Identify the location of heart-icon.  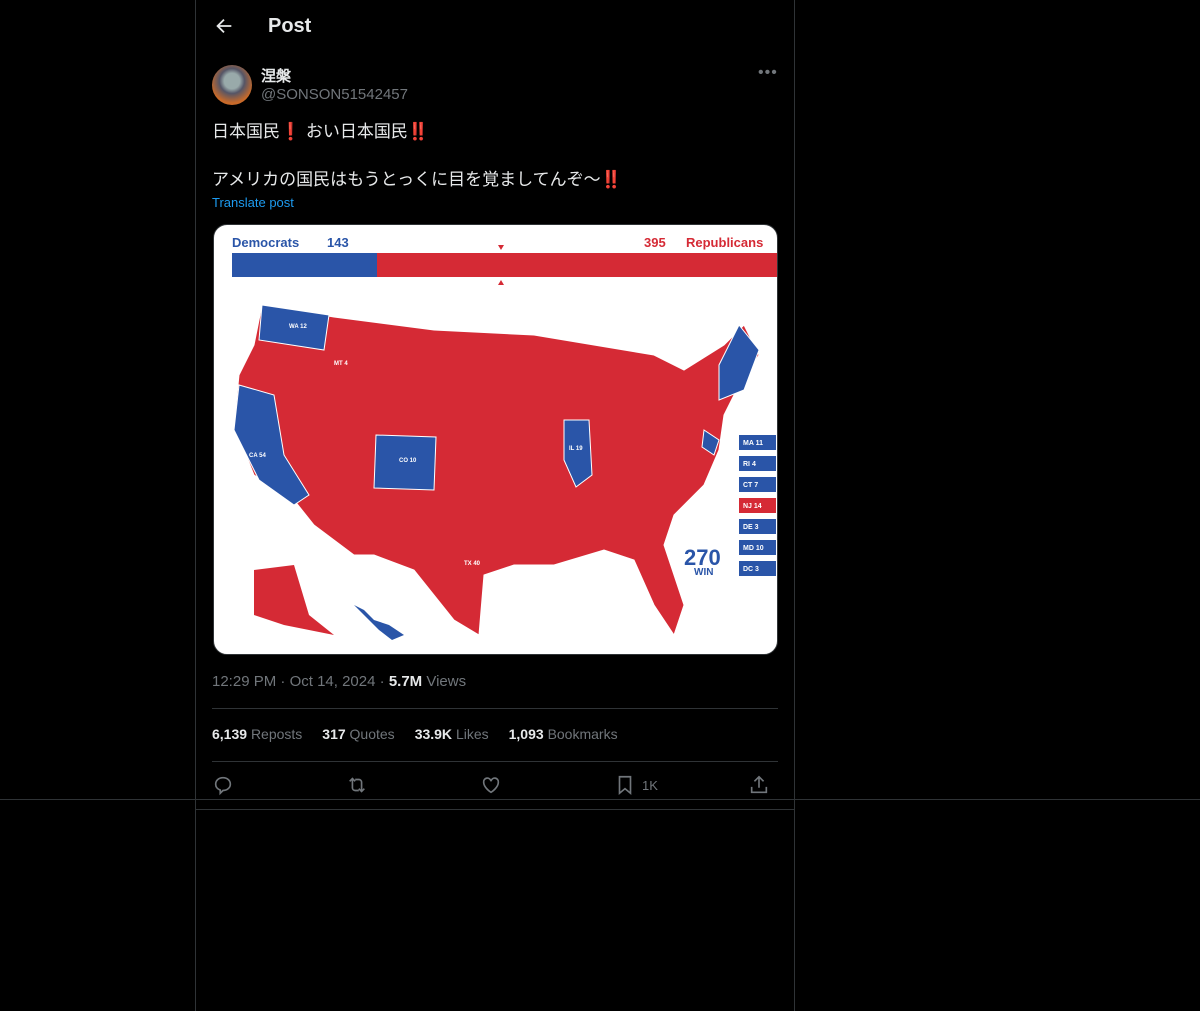
(491, 785).